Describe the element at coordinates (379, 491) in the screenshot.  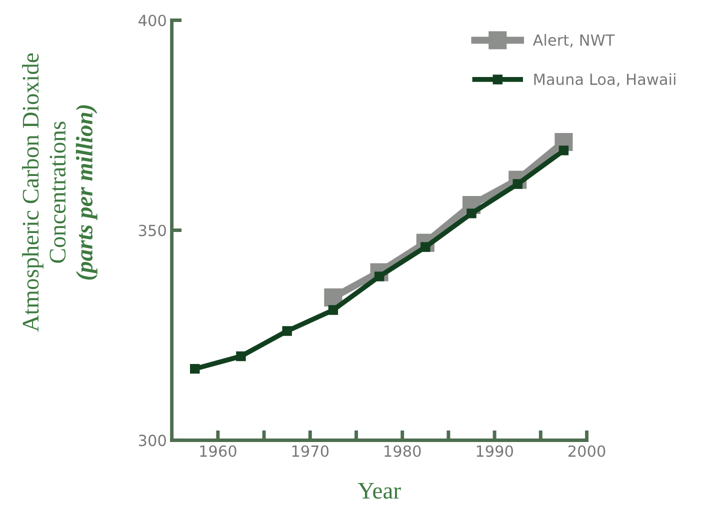
I see `x-axis-title: Year` at that location.